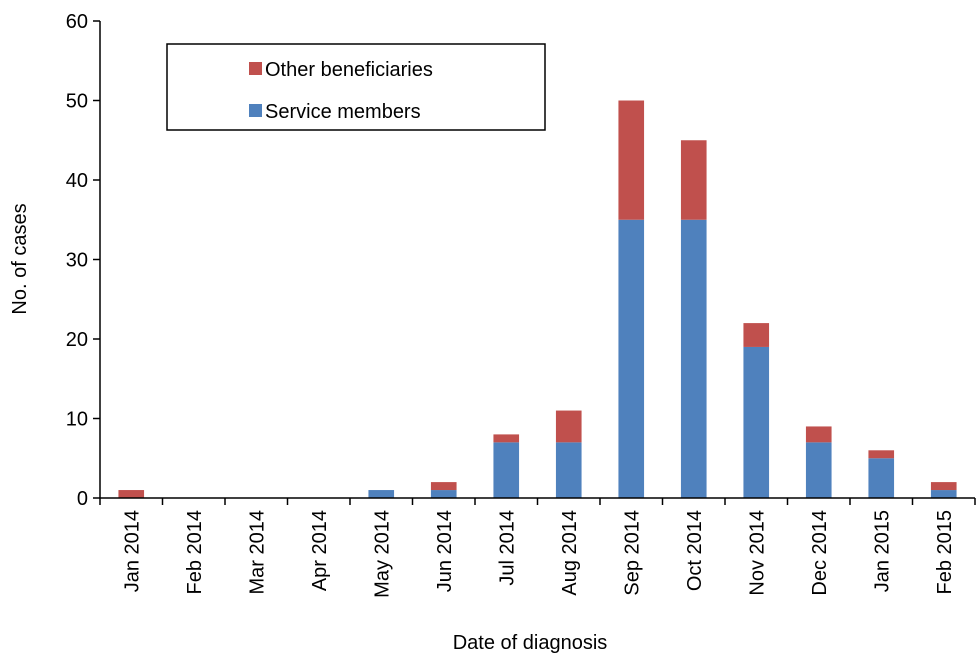 This screenshot has width=977, height=655. I want to click on x-tick-label: Aug 2014, so click(570, 553).